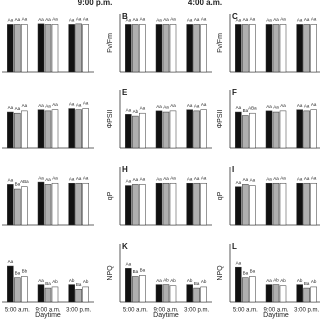 This screenshot has height=320, width=320. Describe the element at coordinates (252, 107) in the screenshot. I see `significance-letter: ABa` at that location.